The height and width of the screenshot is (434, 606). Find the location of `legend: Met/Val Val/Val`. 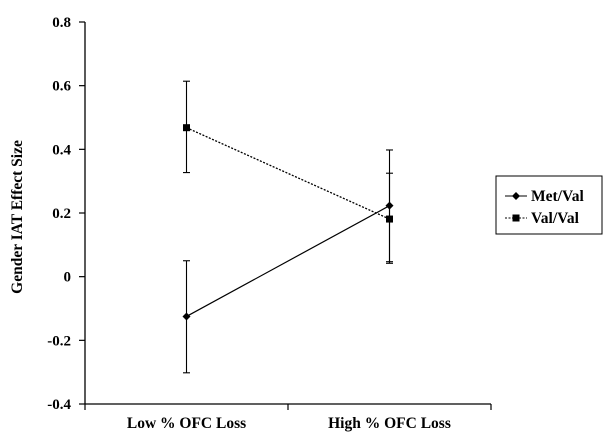

legend: Met/Val Val/Val is located at coordinates (549, 205).